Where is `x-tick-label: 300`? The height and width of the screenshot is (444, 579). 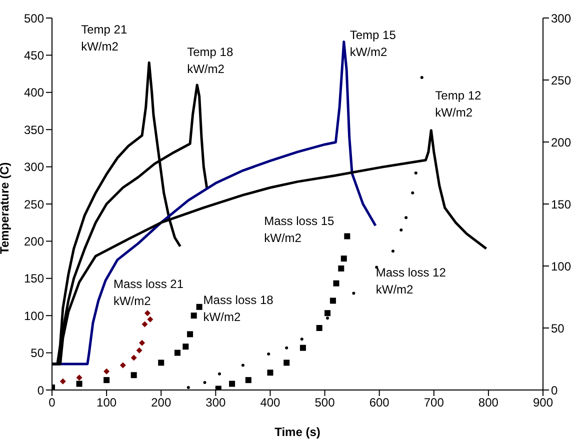
x-tick-label: 300 is located at coordinates (216, 403).